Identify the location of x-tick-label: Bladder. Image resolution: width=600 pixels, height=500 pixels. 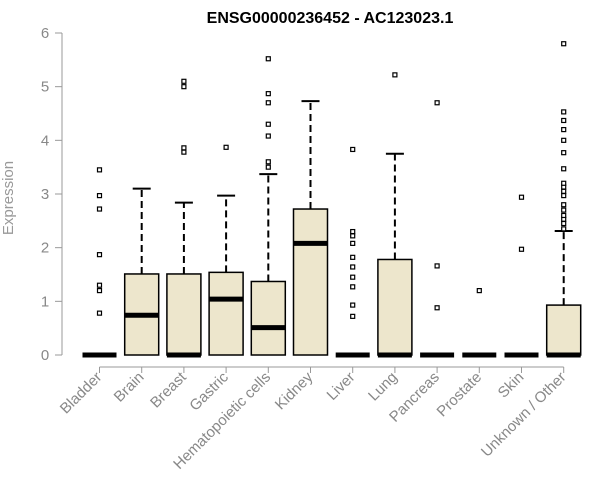
(81, 393).